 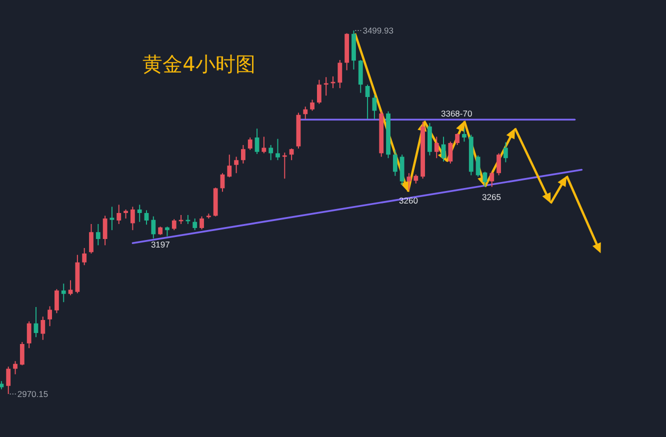 What do you see at coordinates (492, 197) in the screenshot?
I see `annotation: 3265` at bounding box center [492, 197].